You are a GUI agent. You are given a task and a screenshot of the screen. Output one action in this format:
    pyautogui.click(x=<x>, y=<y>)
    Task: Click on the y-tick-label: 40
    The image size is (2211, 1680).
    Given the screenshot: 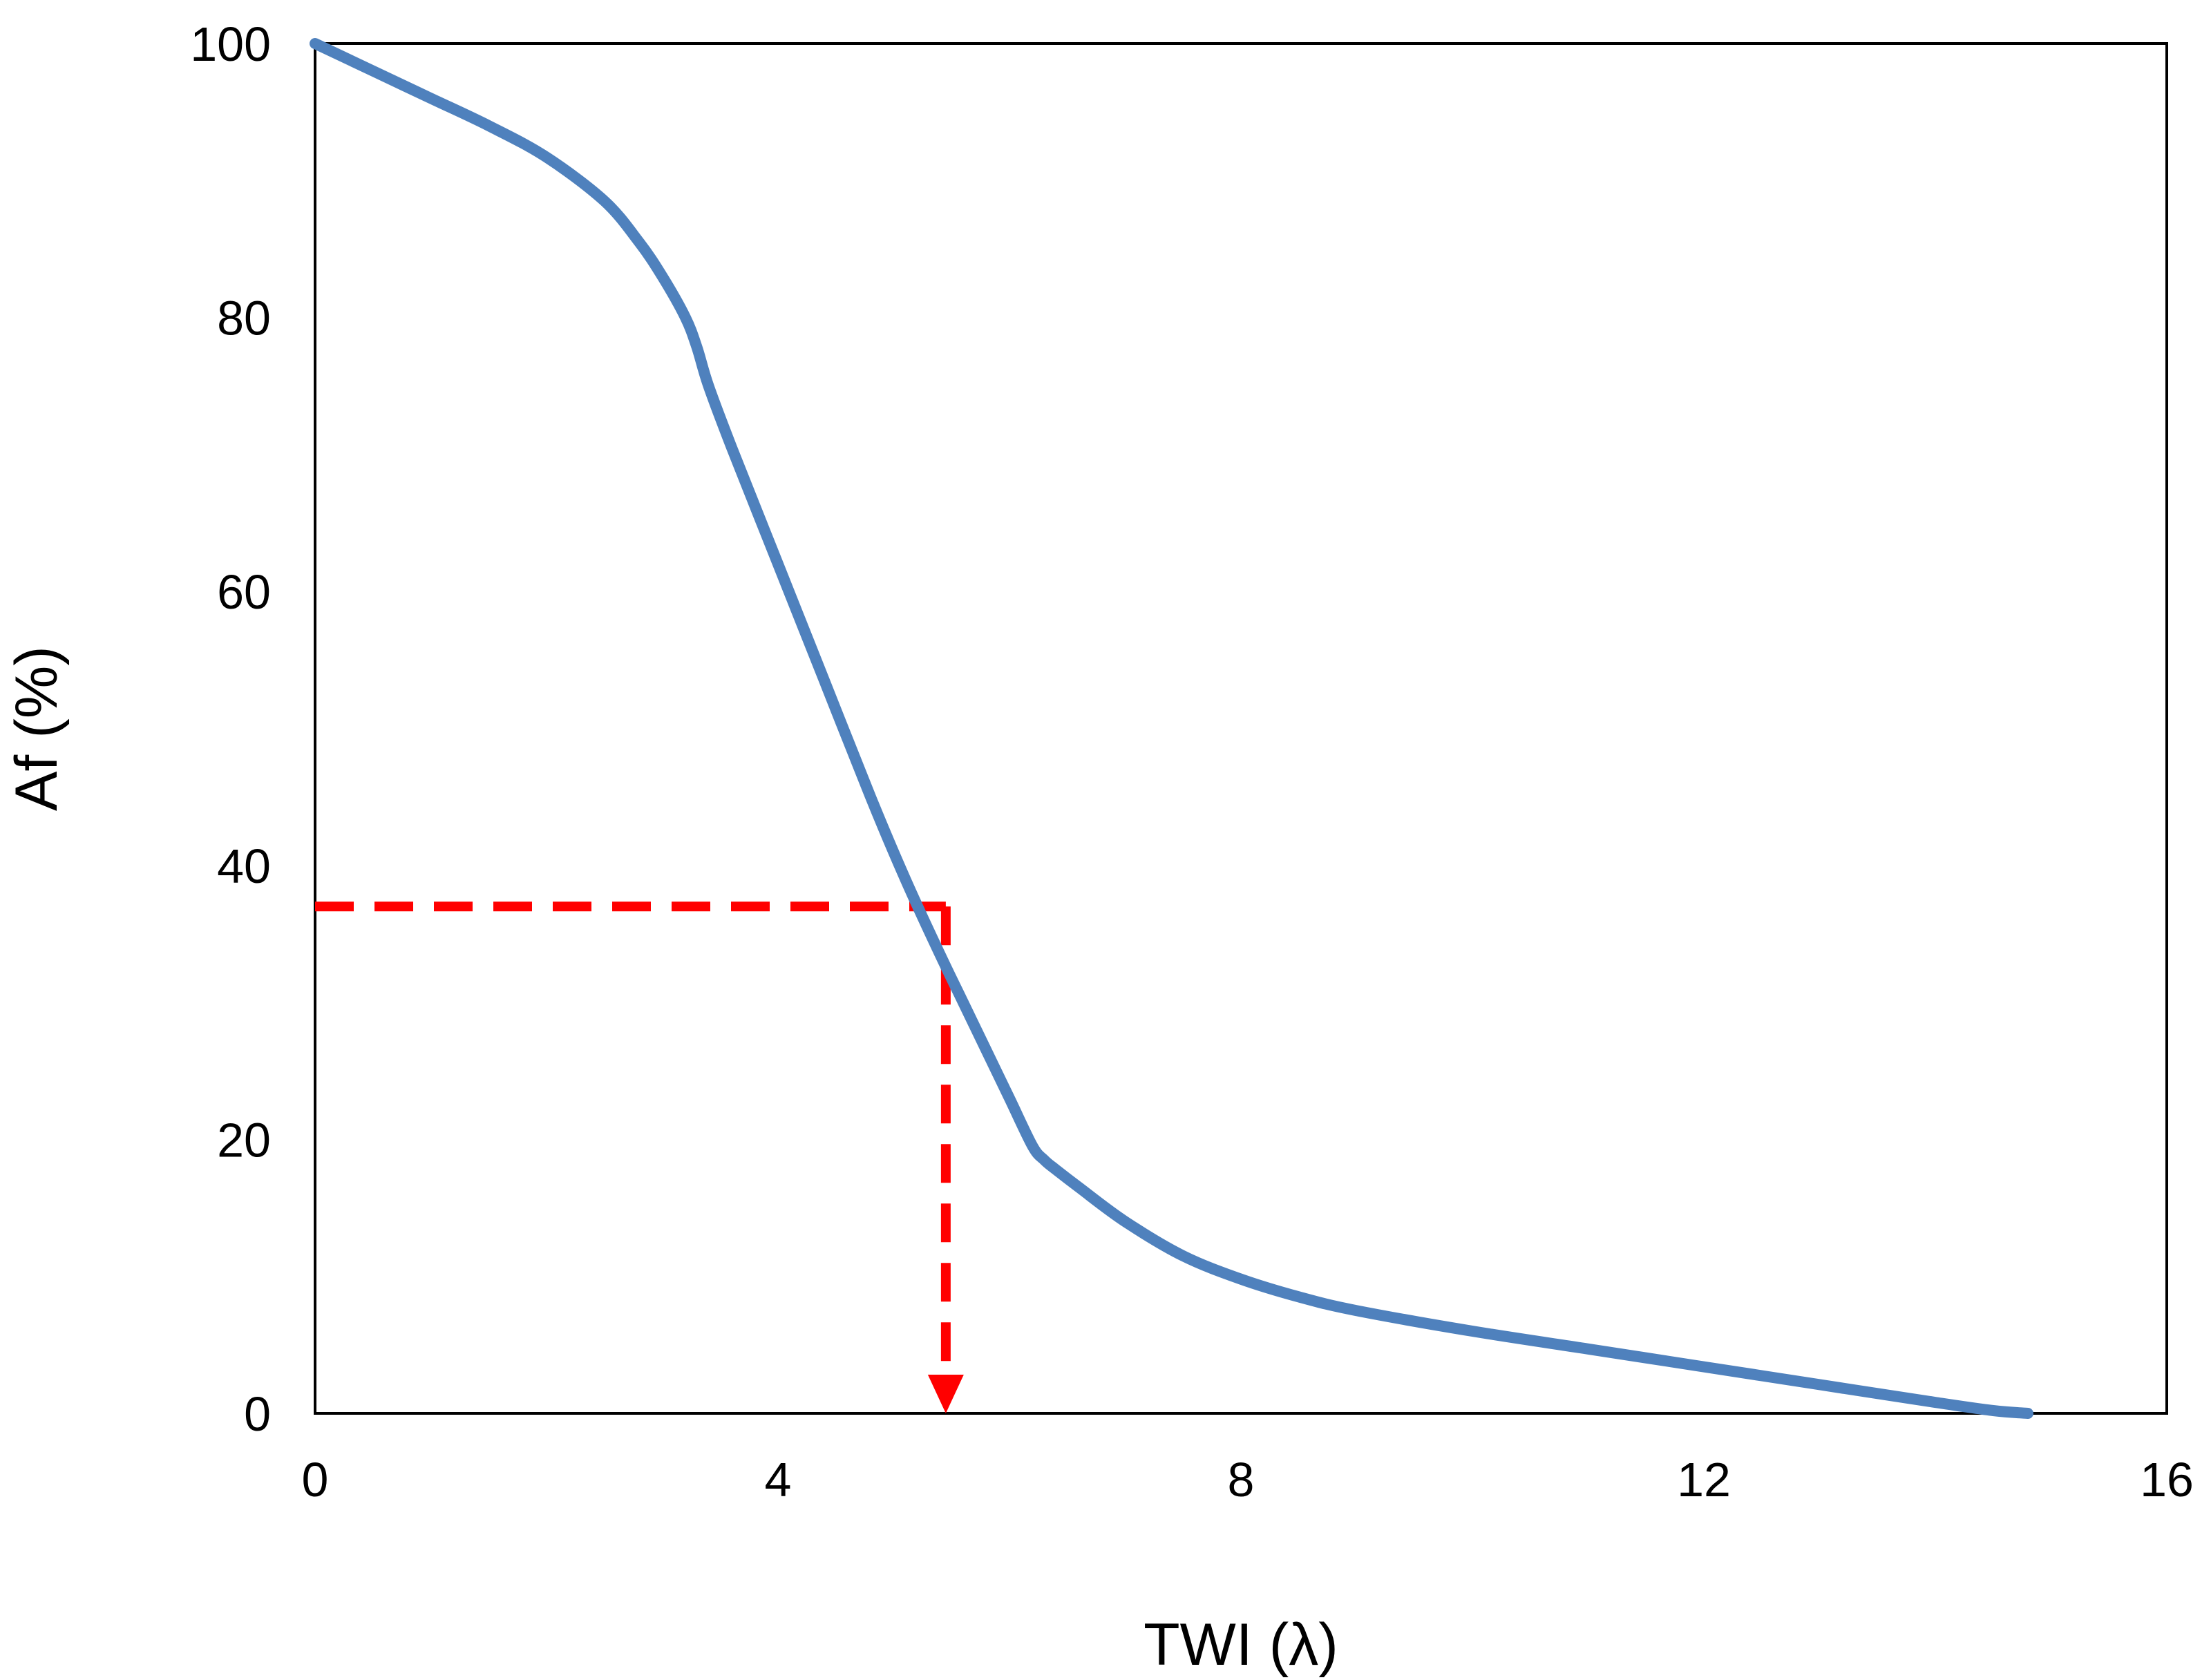 What is the action you would take?
    pyautogui.click(x=244, y=866)
    